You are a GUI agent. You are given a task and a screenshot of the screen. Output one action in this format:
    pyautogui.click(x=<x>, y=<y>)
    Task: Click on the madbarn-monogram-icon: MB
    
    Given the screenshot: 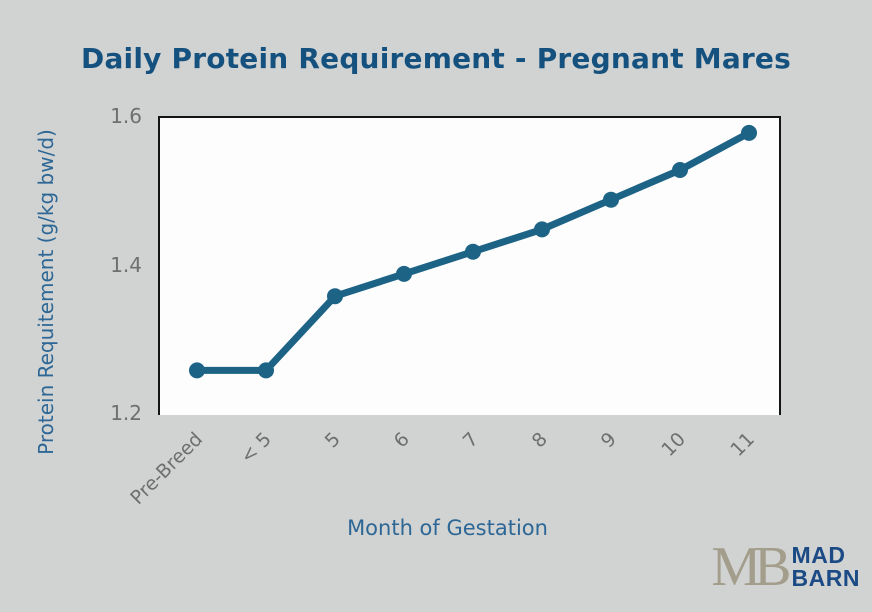 What is the action you would take?
    pyautogui.click(x=751, y=567)
    